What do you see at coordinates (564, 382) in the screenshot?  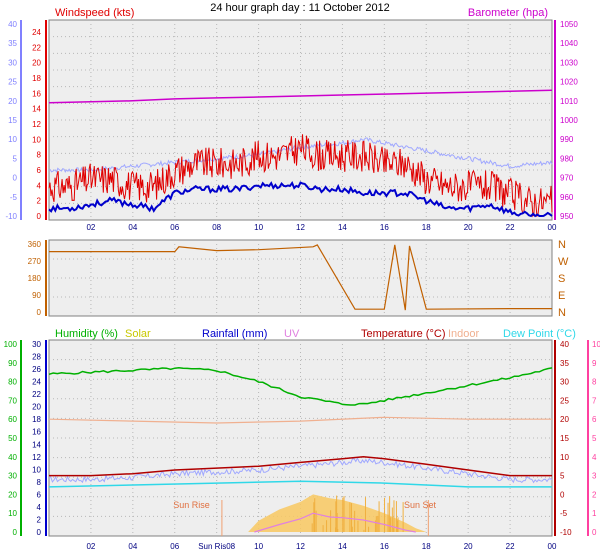 I see `temperature-tick-label: 30` at bounding box center [564, 382].